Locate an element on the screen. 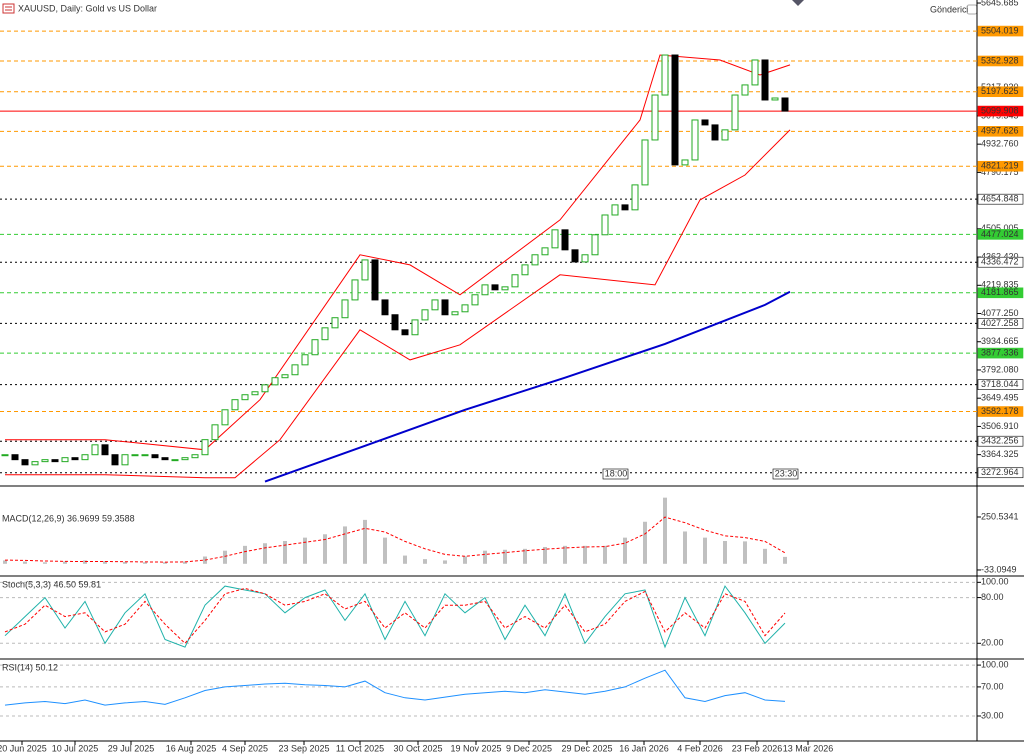  indicator-line is located at coordinates (395, 616).